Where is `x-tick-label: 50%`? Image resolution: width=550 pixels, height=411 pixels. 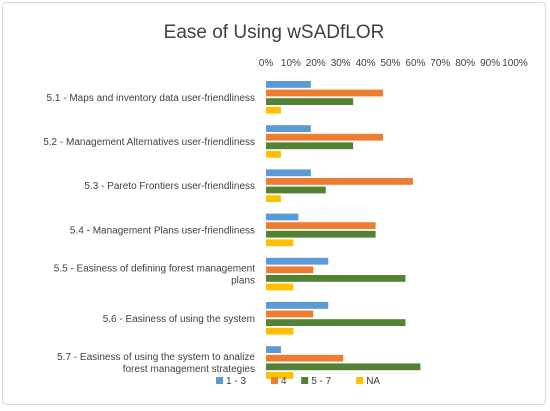 x-tick-label: 50% is located at coordinates (390, 63).